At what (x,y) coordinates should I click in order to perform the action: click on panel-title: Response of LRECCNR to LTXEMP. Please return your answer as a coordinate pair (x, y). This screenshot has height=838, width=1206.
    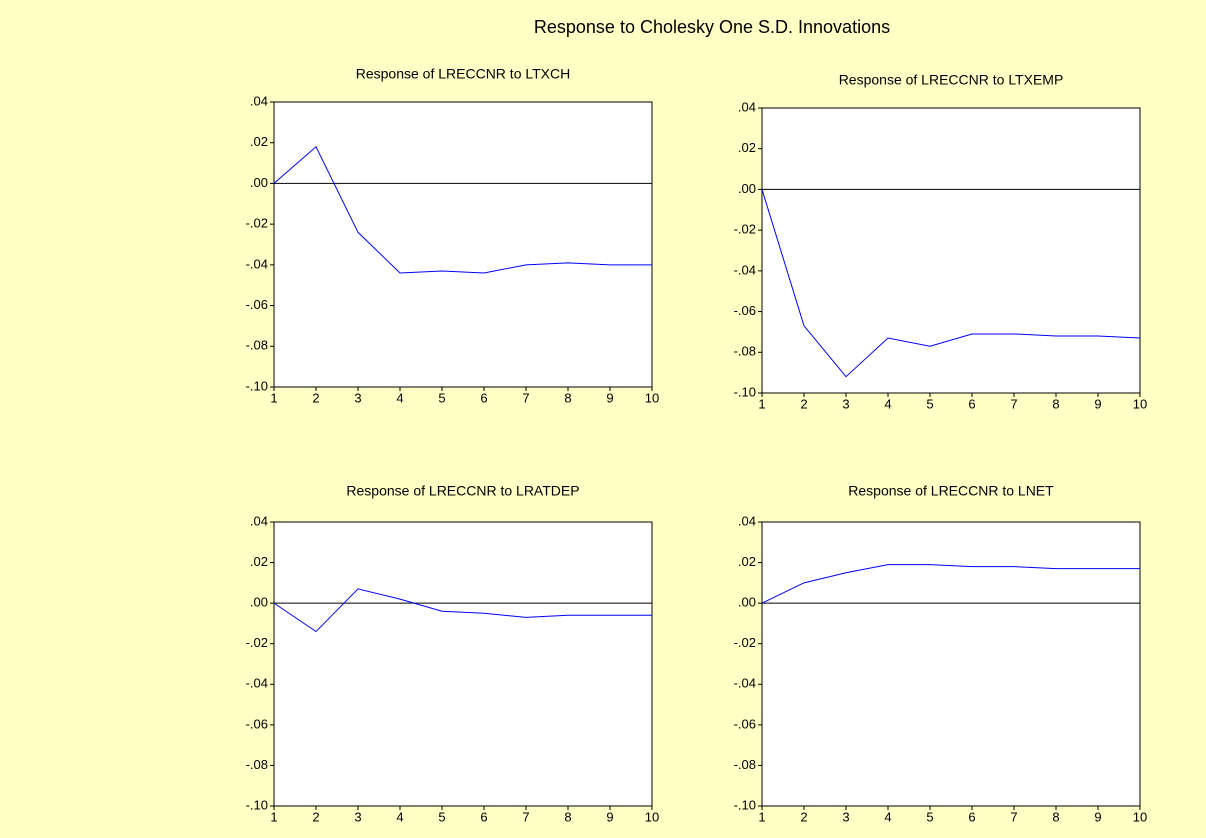
    Looking at the image, I should click on (951, 80).